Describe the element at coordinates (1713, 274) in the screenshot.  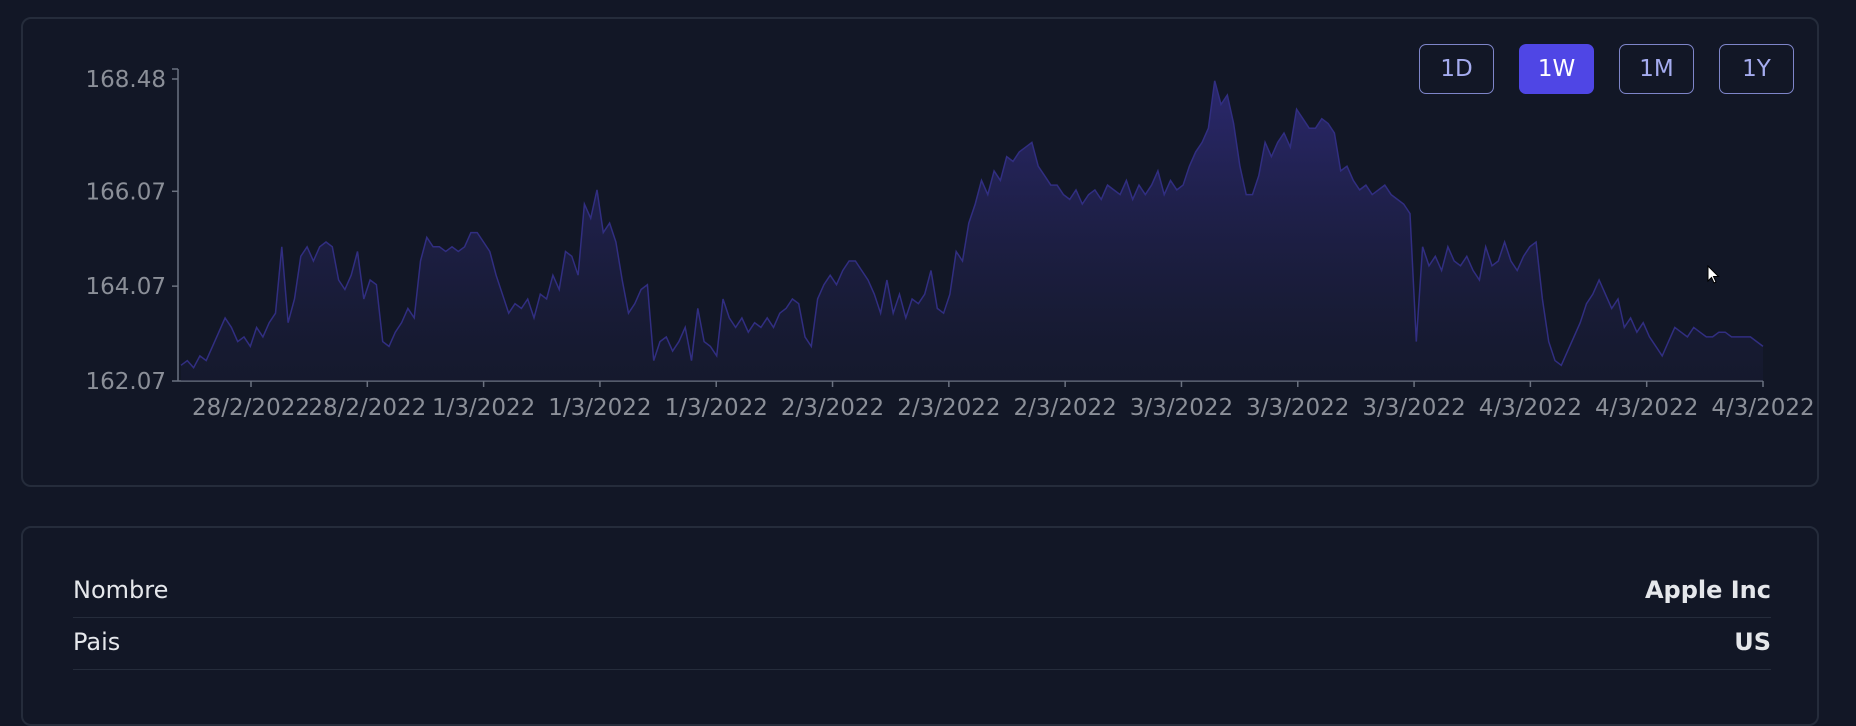
I see `mouse-cursor-icon` at that location.